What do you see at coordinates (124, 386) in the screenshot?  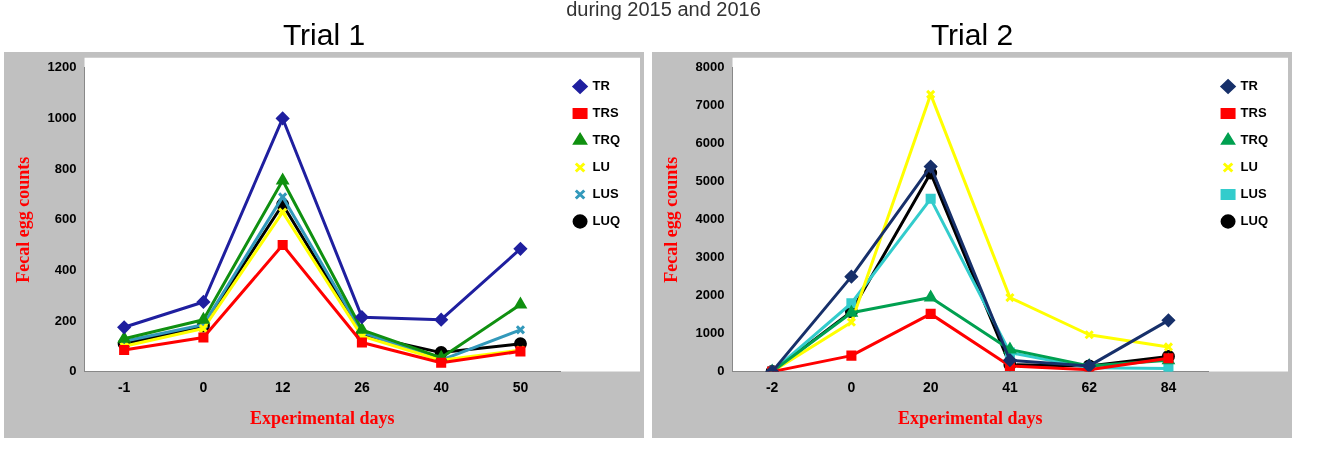 I see `x-tick-label: -1` at bounding box center [124, 386].